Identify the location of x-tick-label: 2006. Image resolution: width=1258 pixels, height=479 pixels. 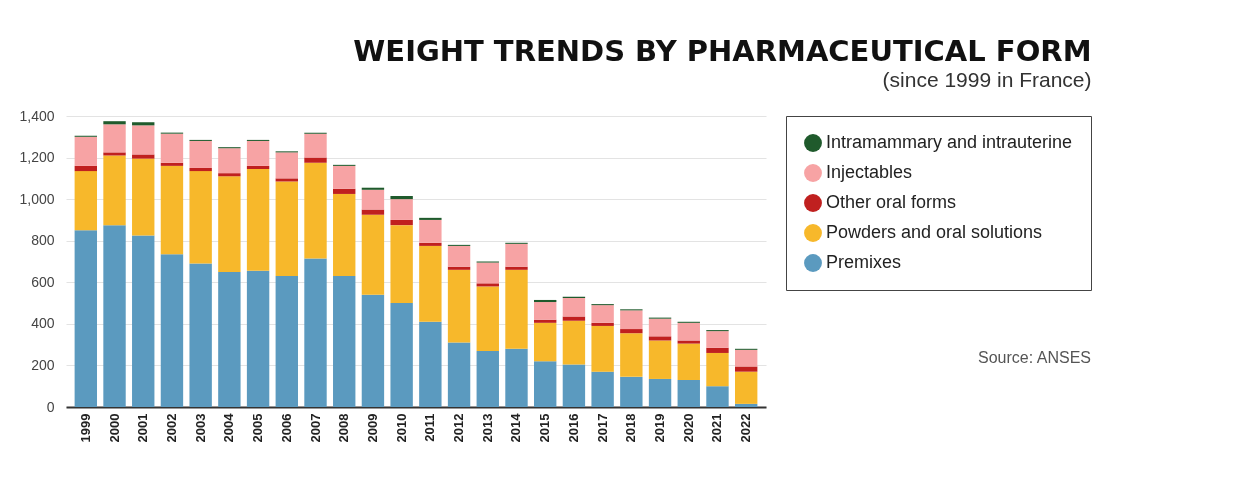
(286, 428).